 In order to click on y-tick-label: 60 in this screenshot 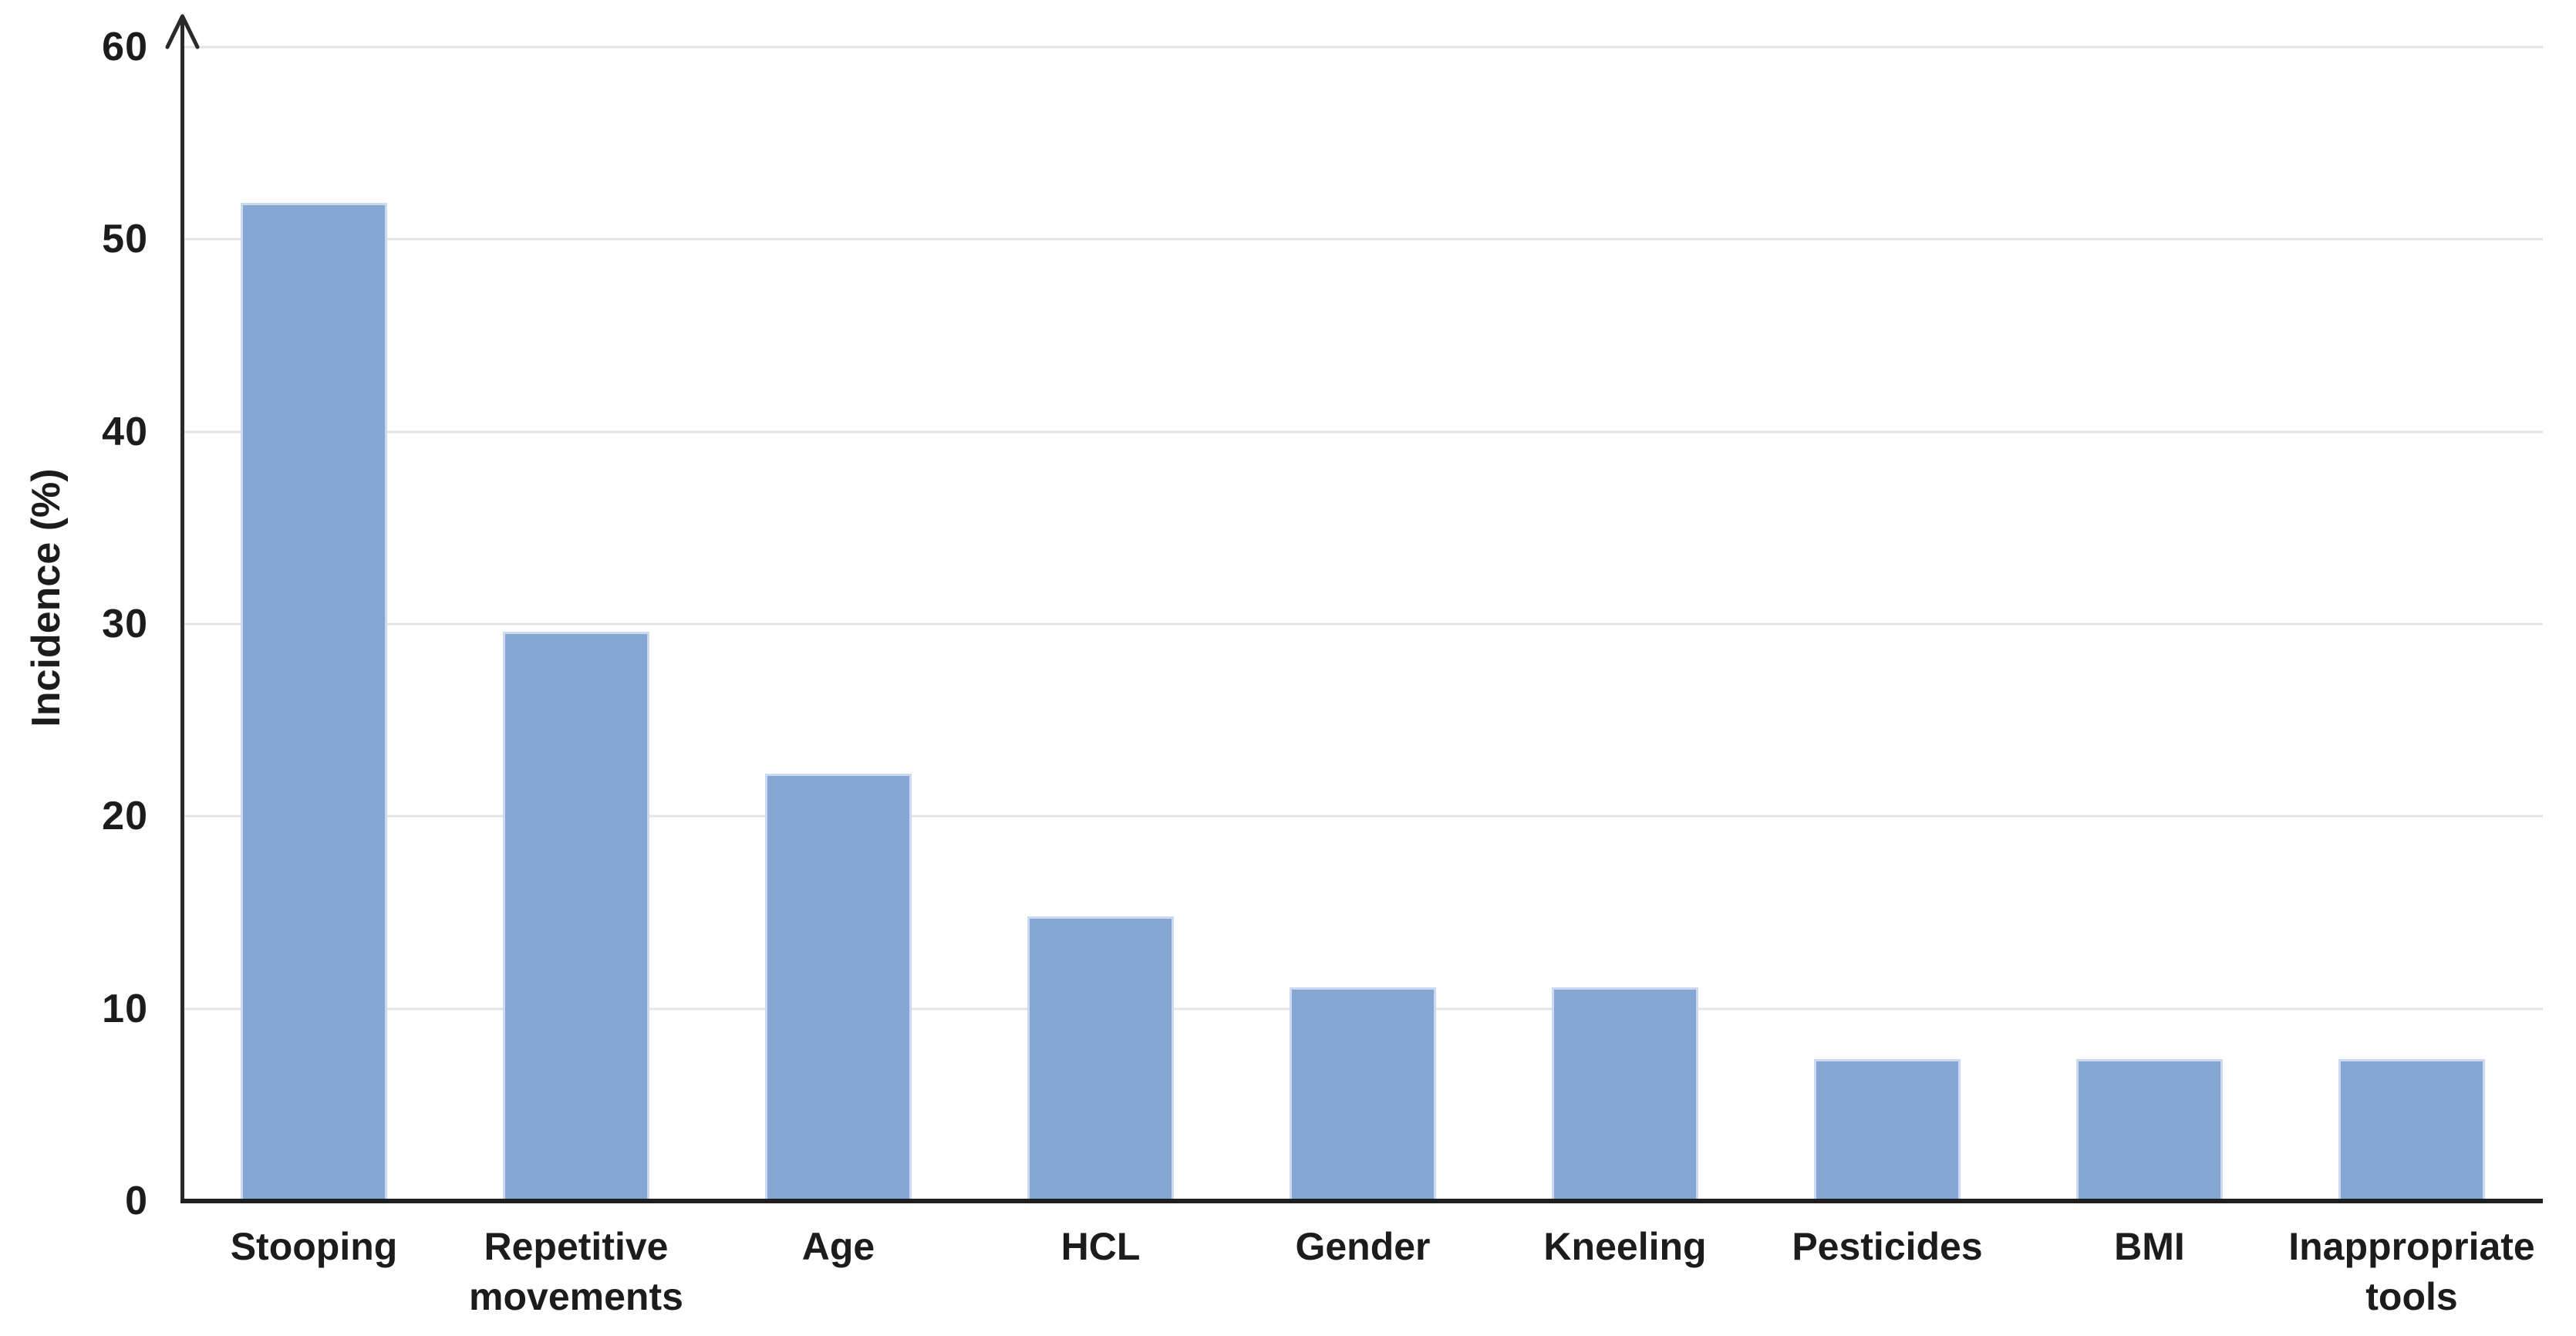, I will do `click(125, 47)`.